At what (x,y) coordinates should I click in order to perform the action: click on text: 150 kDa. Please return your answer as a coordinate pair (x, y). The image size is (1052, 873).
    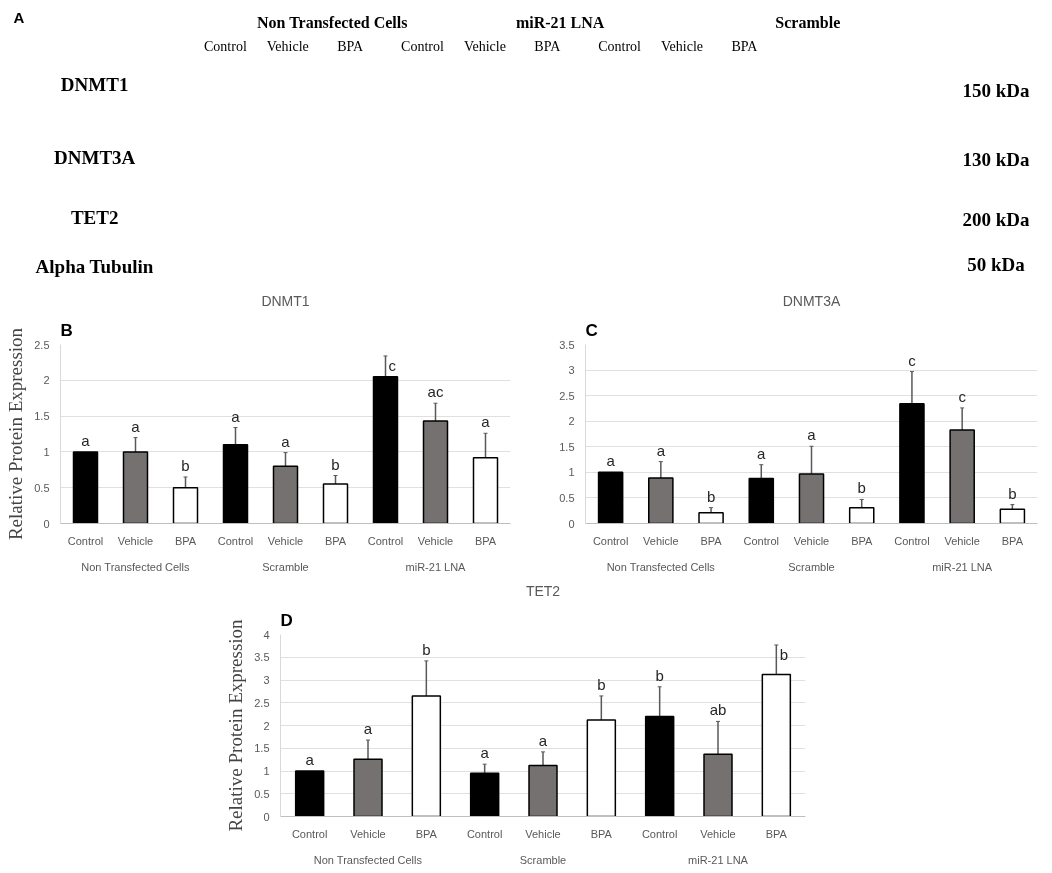
    Looking at the image, I should click on (996, 90).